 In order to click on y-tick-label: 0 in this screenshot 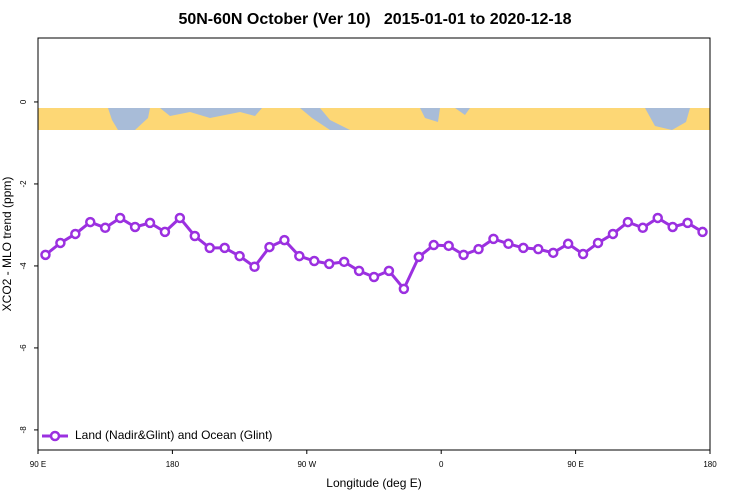, I will do `click(23, 101)`.